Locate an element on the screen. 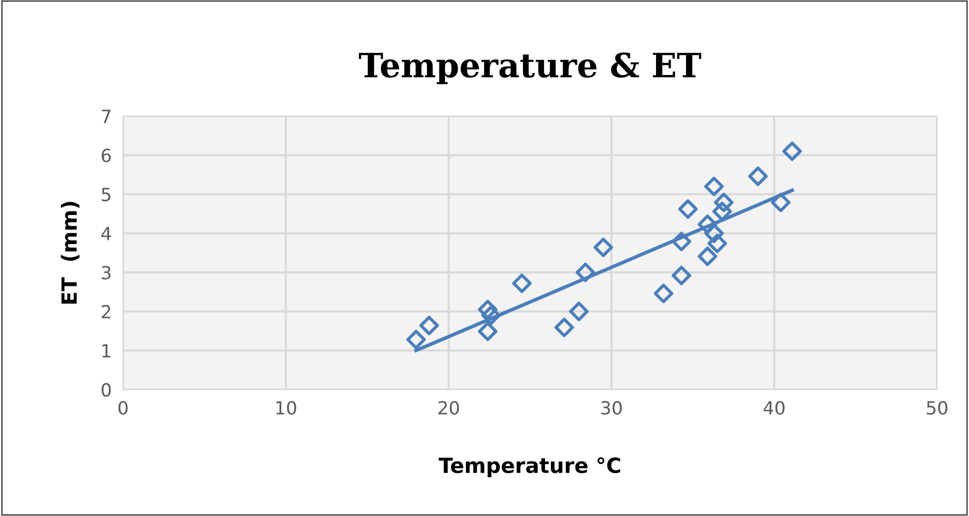 The height and width of the screenshot is (516, 969). x-tick-label: 30 is located at coordinates (611, 408).